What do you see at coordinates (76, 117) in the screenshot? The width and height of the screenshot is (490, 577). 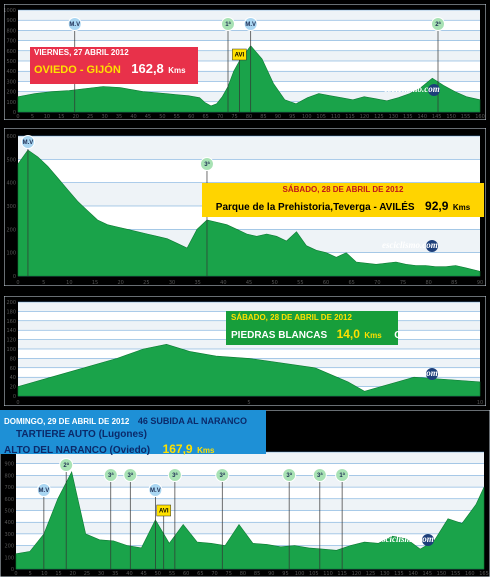 I see `x-tick-label: 20` at bounding box center [76, 117].